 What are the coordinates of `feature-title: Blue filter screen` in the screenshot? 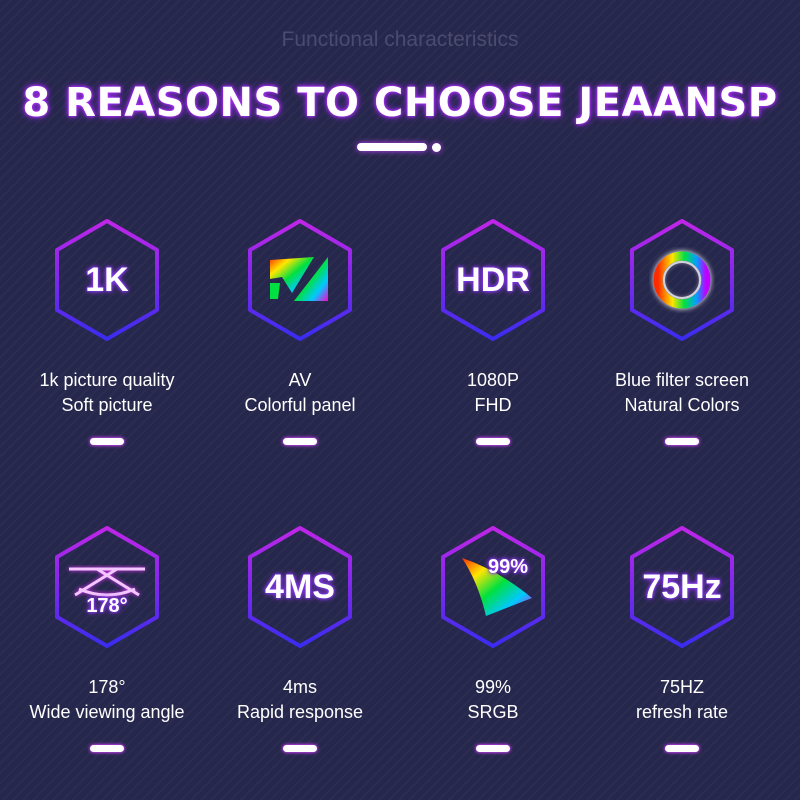 It's located at (682, 380).